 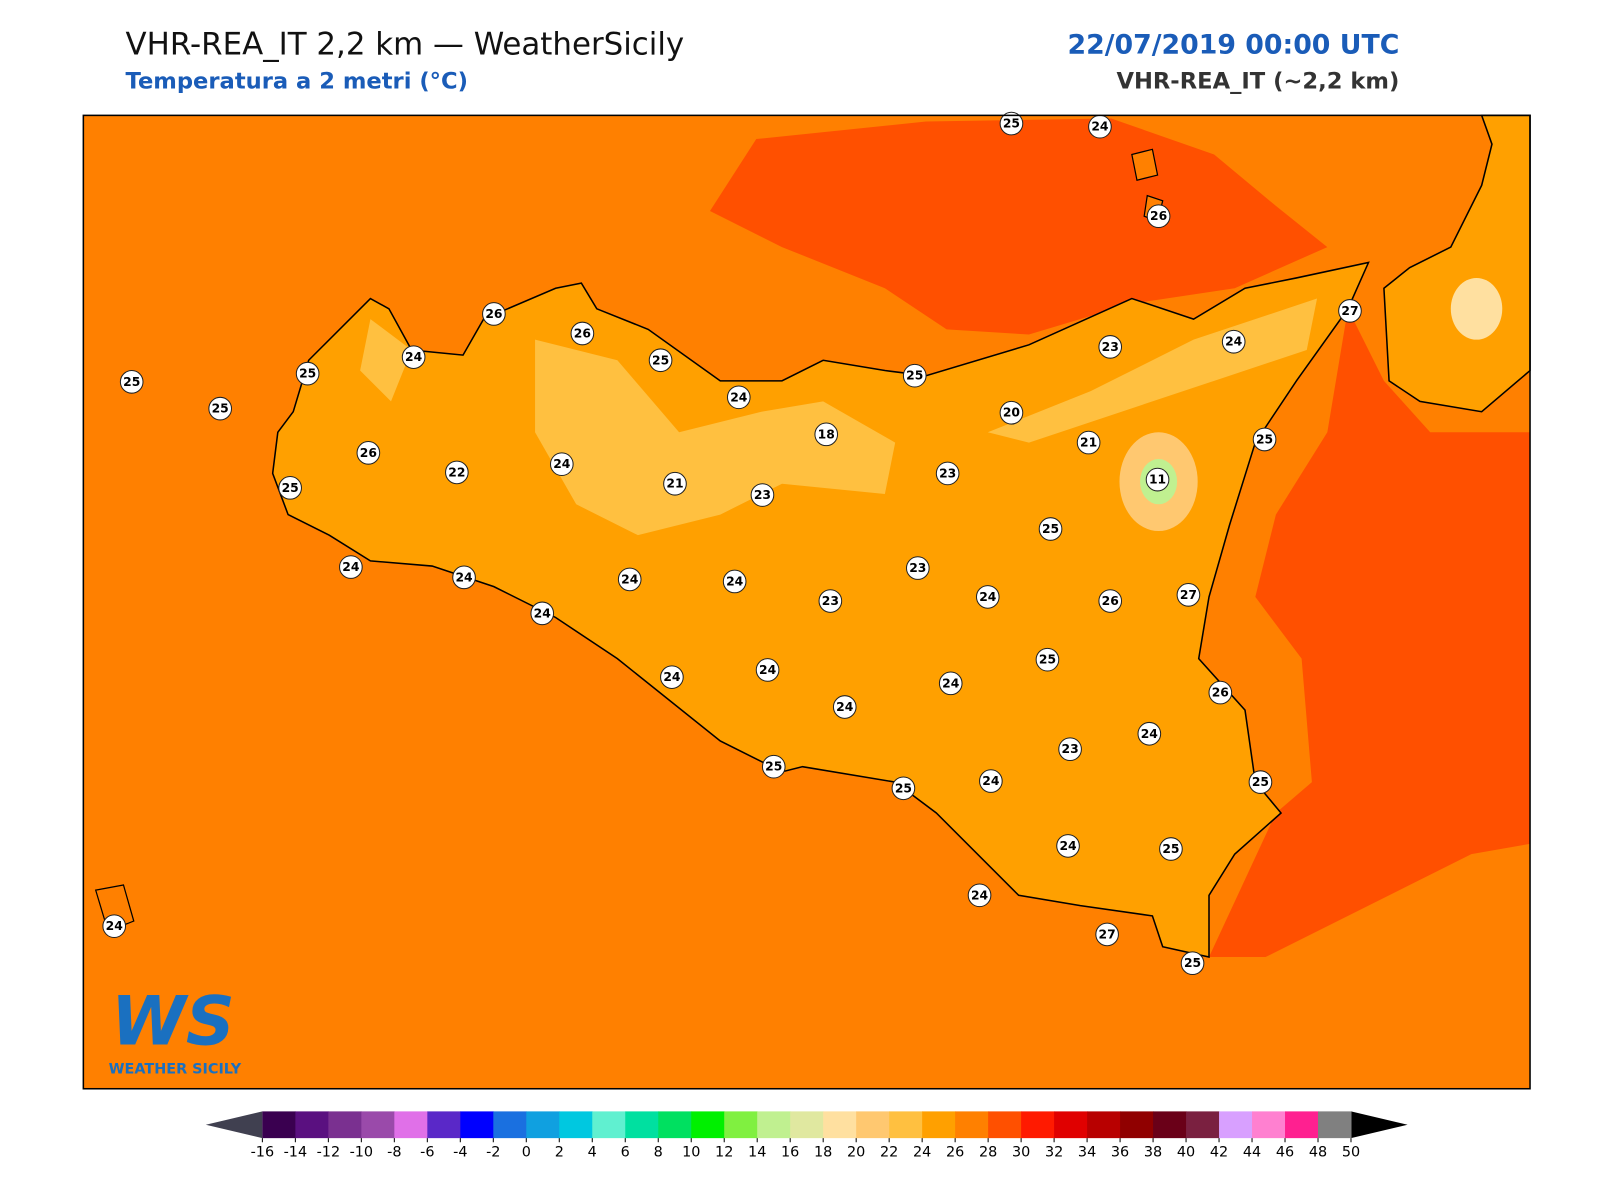 What do you see at coordinates (526, 1153) in the screenshot?
I see `colorbar-tick-label: 0` at bounding box center [526, 1153].